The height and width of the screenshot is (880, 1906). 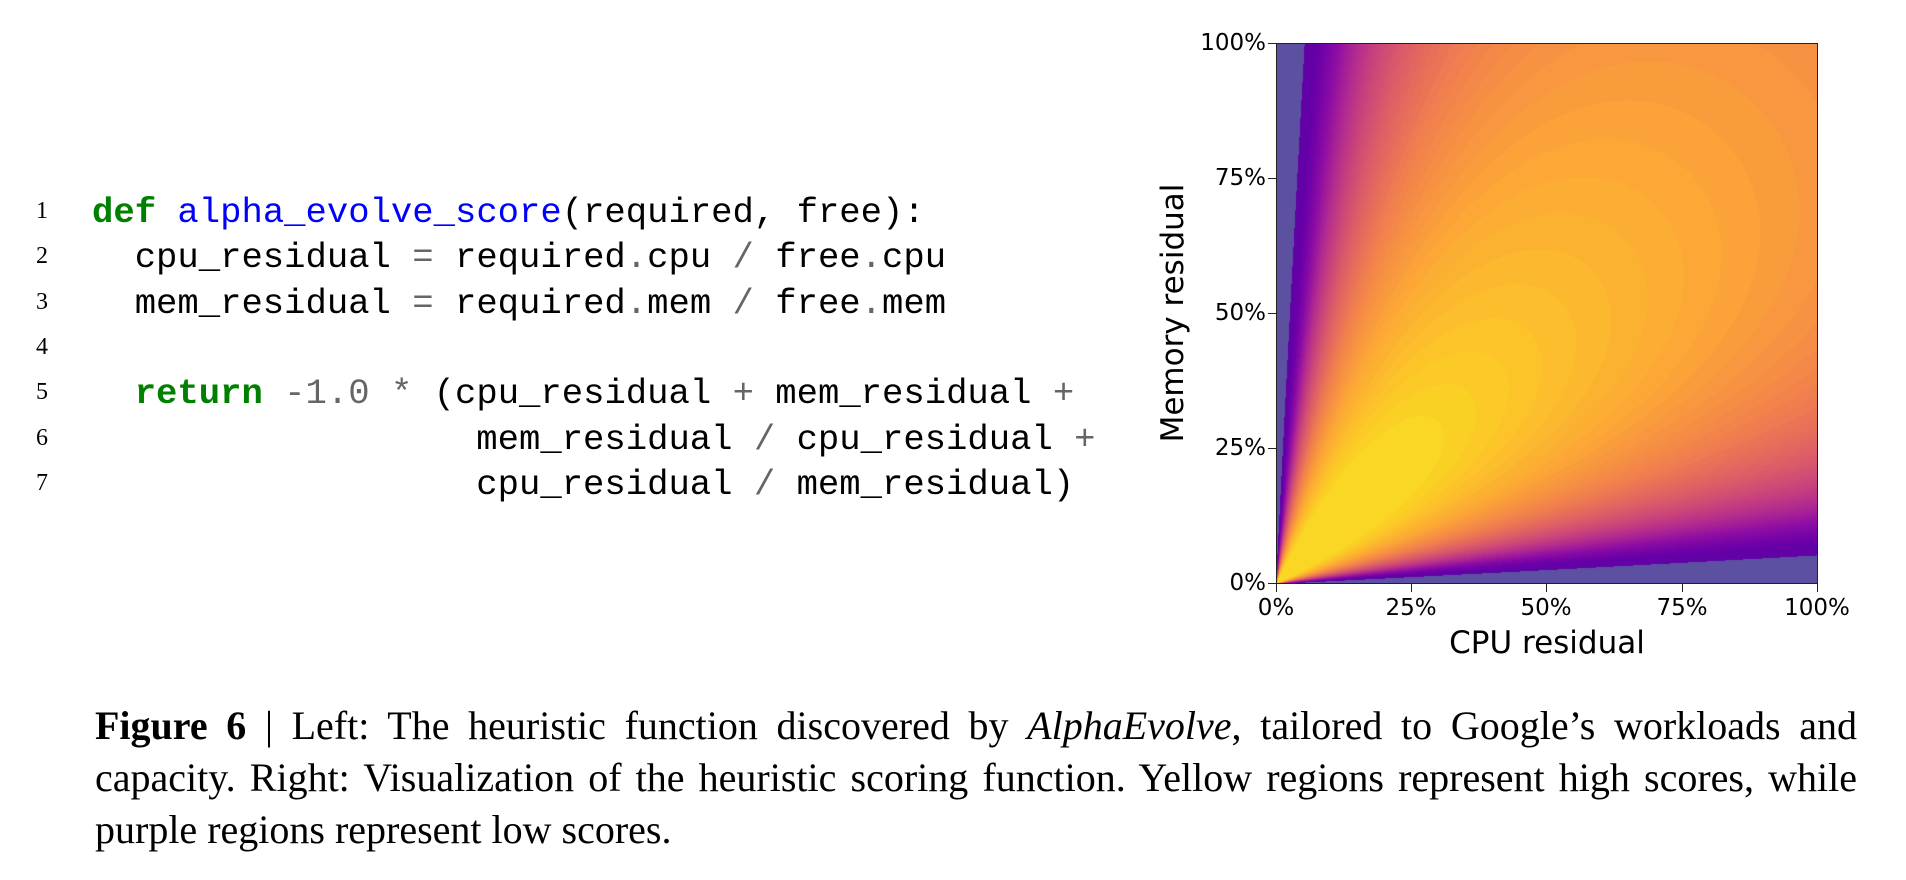 I want to click on code-text: mem_residual = required.mem / free.mem, so click(x=519, y=303).